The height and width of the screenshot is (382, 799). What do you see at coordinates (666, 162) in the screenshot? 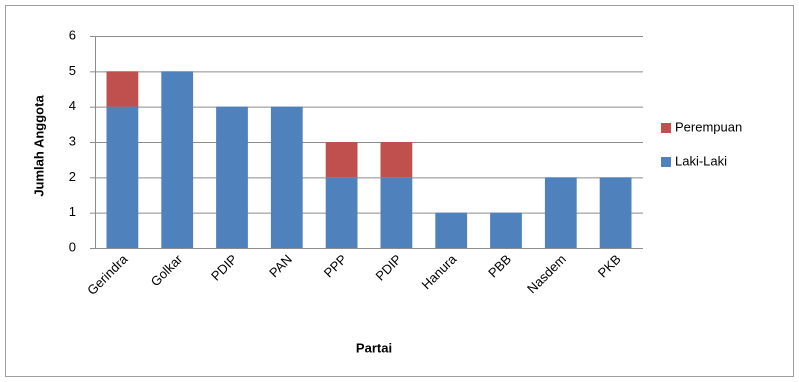
I see `legend-swatch-laki-laki` at bounding box center [666, 162].